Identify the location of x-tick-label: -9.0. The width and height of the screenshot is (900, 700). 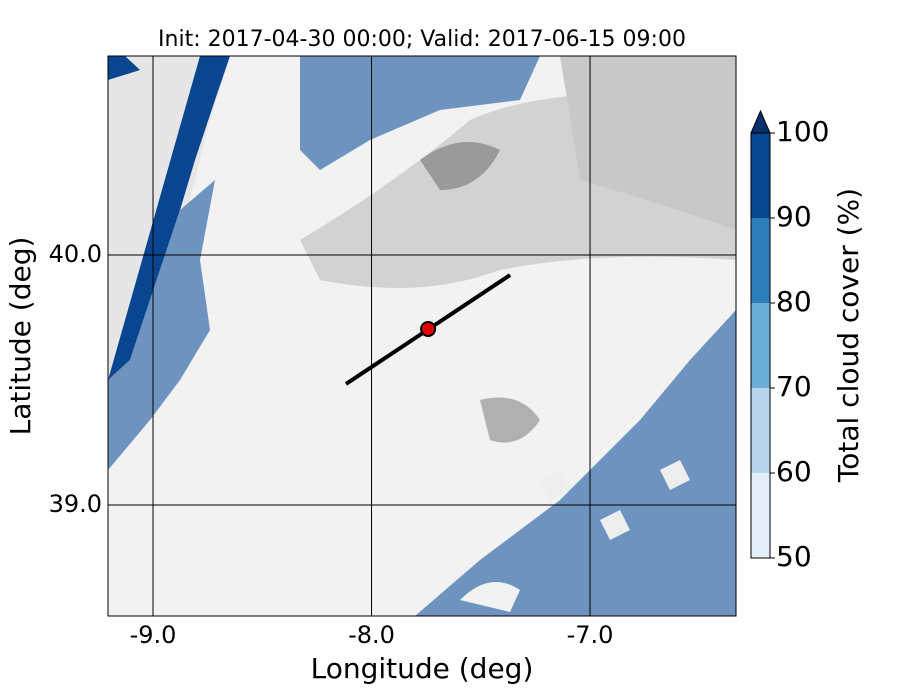
(153, 635).